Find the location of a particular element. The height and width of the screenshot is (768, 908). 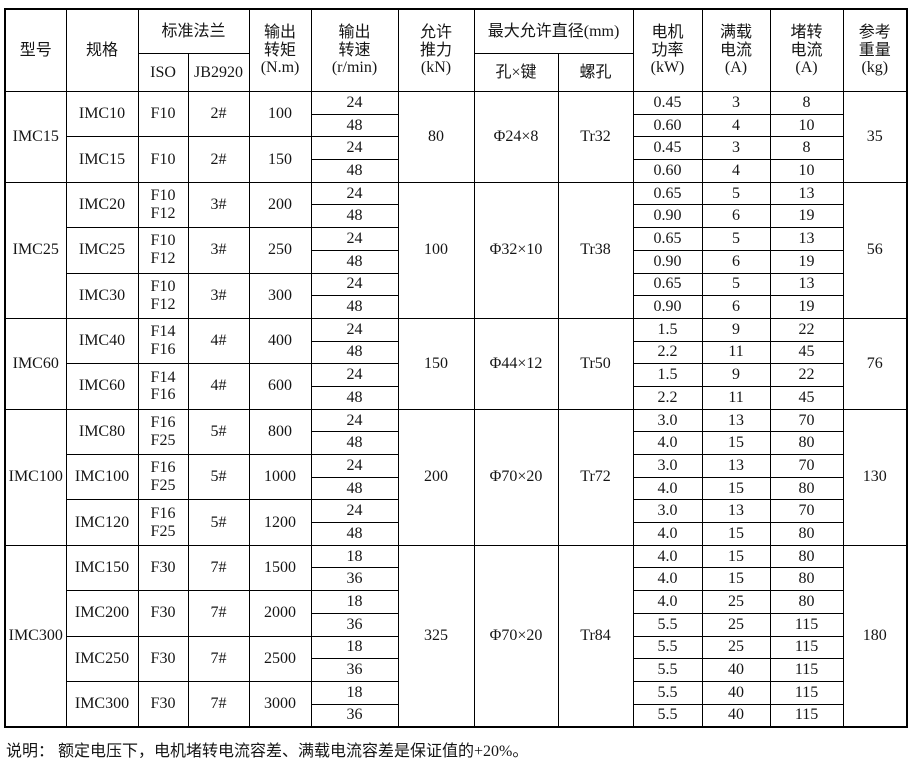

cell-torque: 100 is located at coordinates (280, 114).